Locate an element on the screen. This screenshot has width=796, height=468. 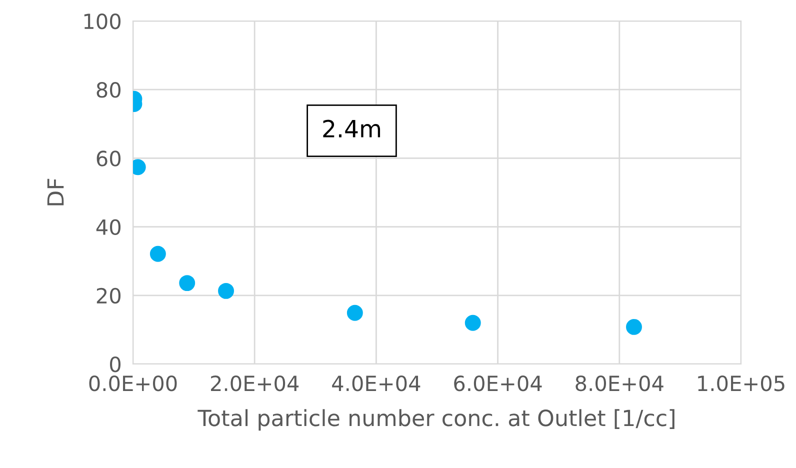
y-tick-label: 80 is located at coordinates (108, 90).